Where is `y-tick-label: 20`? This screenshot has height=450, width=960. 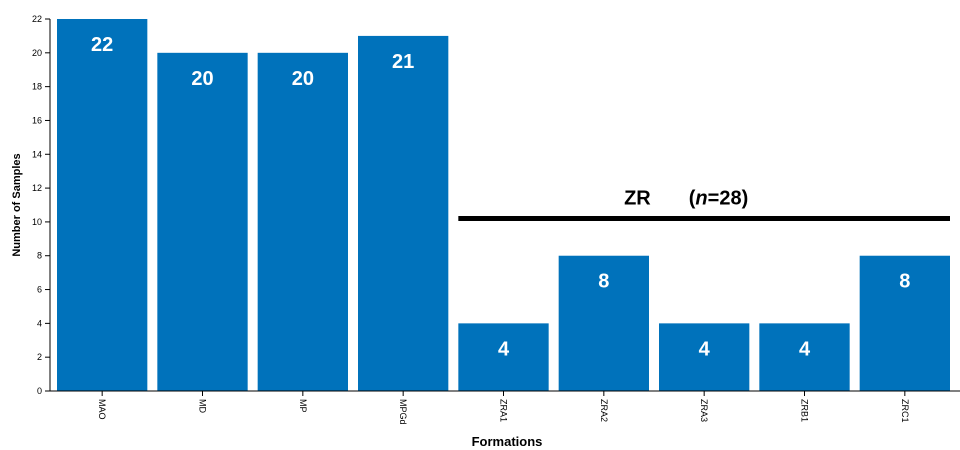 y-tick-label: 20 is located at coordinates (37, 53).